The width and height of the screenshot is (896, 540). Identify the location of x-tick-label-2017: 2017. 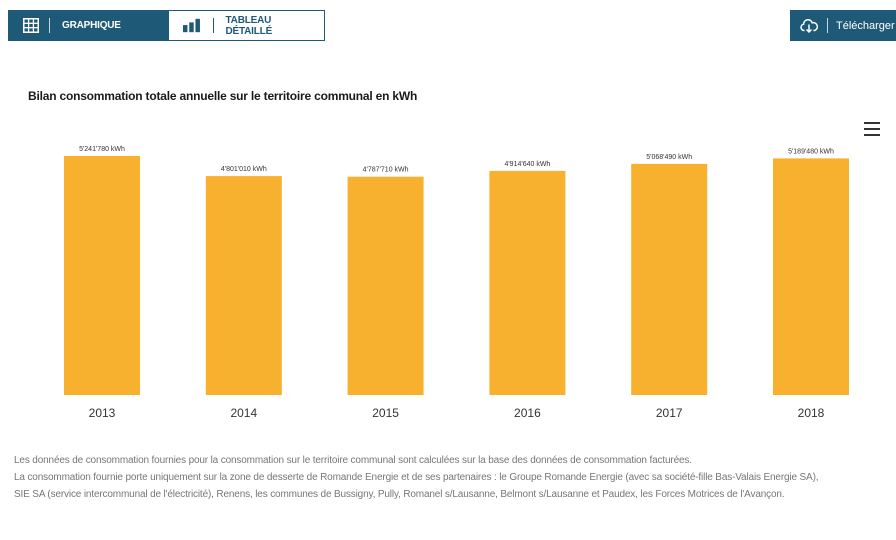
(669, 413).